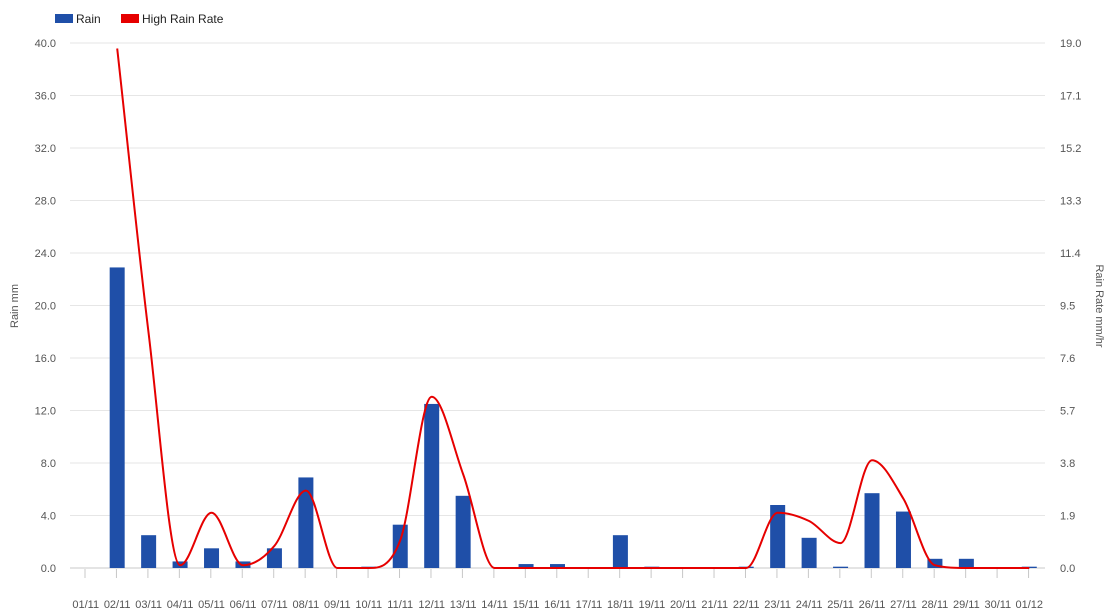  Describe the element at coordinates (48, 517) in the screenshot. I see `y-left-tick-label: 4.0` at that location.